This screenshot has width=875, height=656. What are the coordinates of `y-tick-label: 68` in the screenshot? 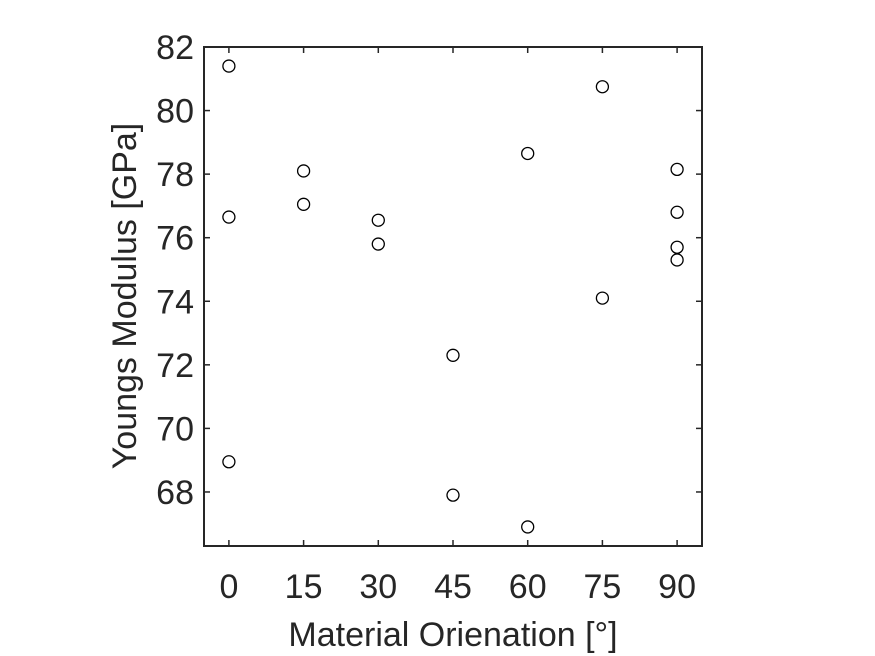 It's located at (175, 493).